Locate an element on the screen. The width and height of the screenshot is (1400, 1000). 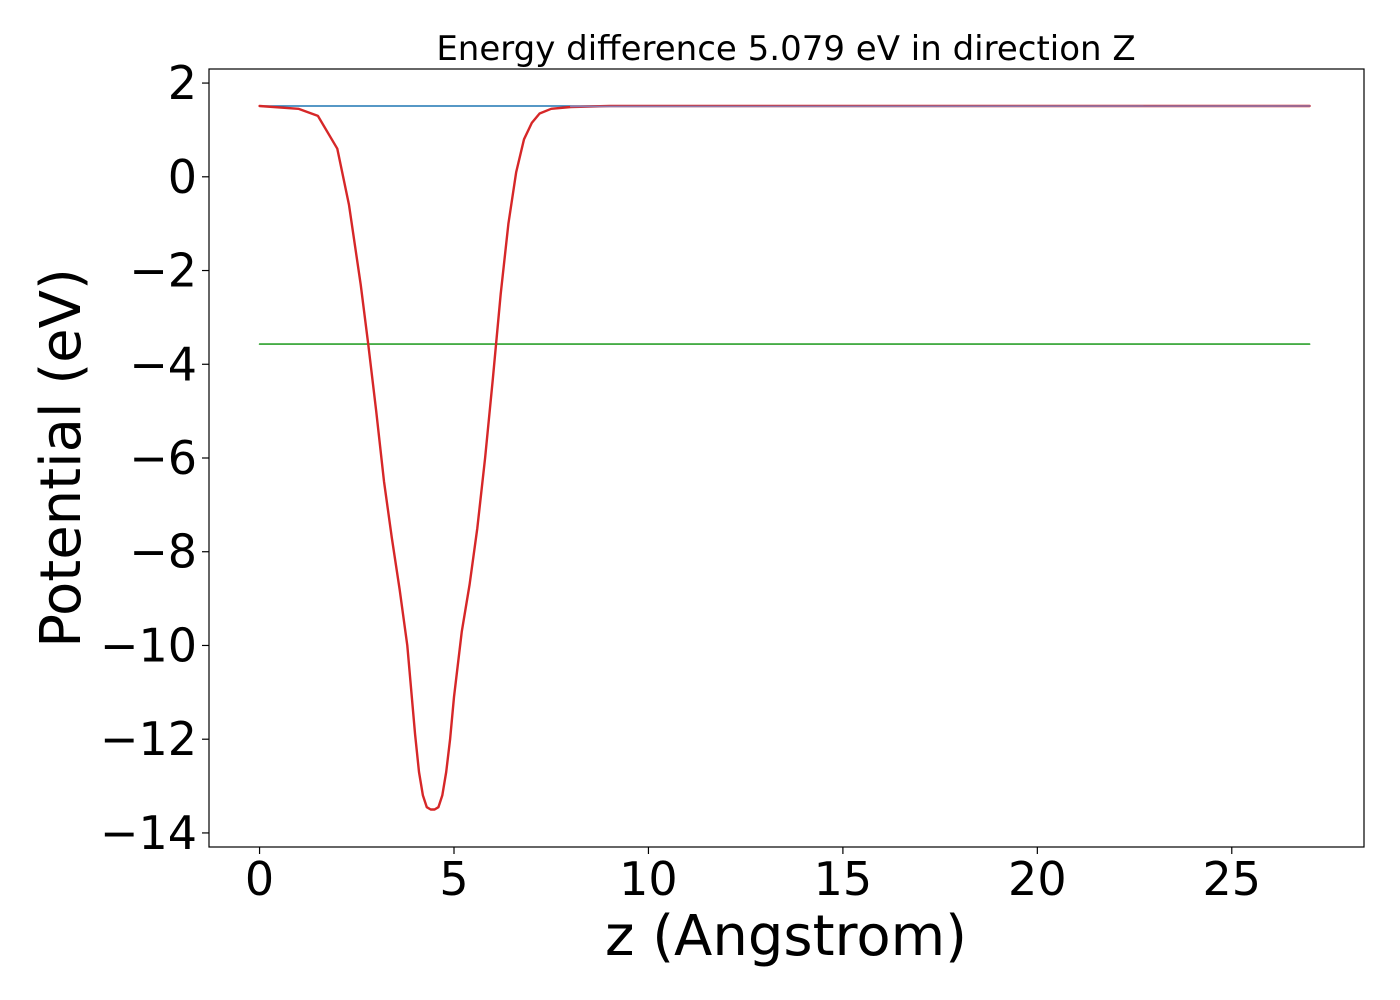
x-axis: 0 5 10 15 20 25 is located at coordinates (753, 876).